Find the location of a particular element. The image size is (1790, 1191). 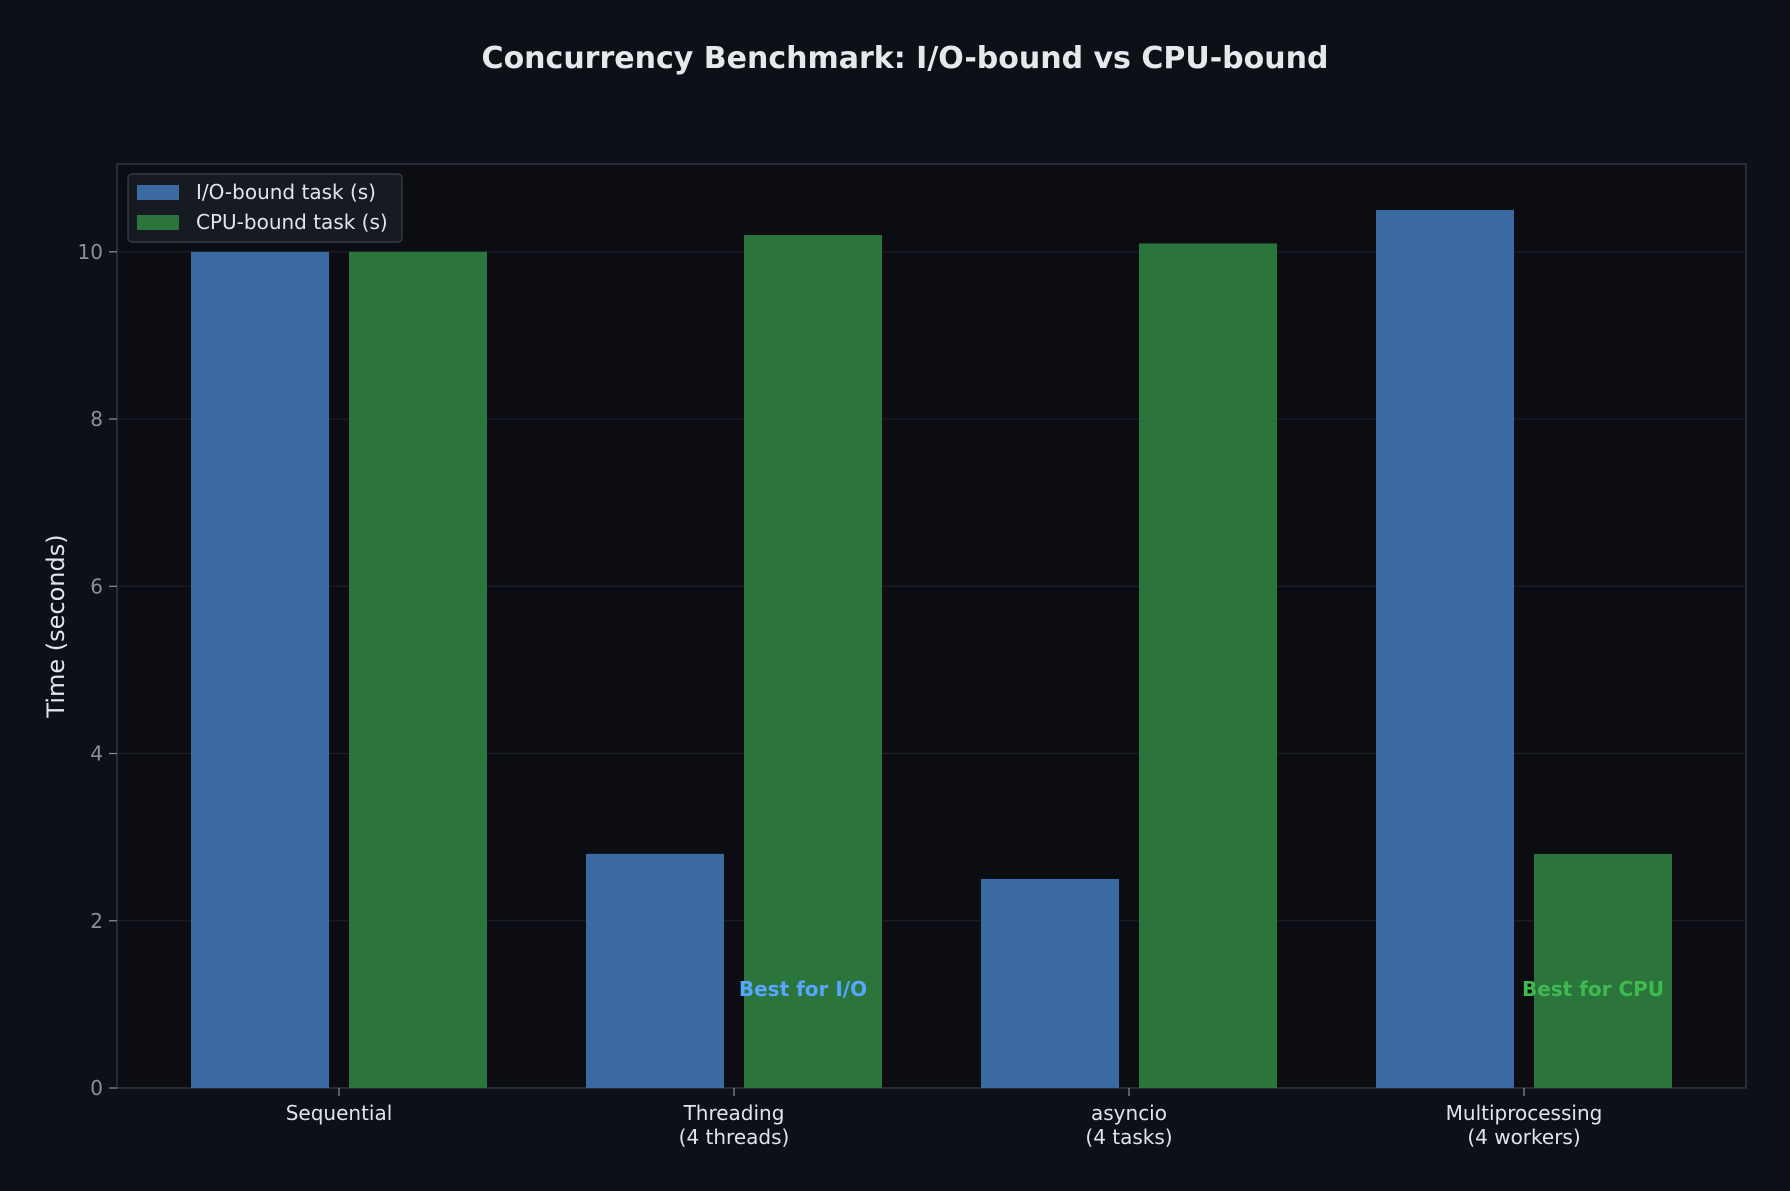

x-tick-label-3: Multiprocessing (4 workers) is located at coordinates (1524, 1125).